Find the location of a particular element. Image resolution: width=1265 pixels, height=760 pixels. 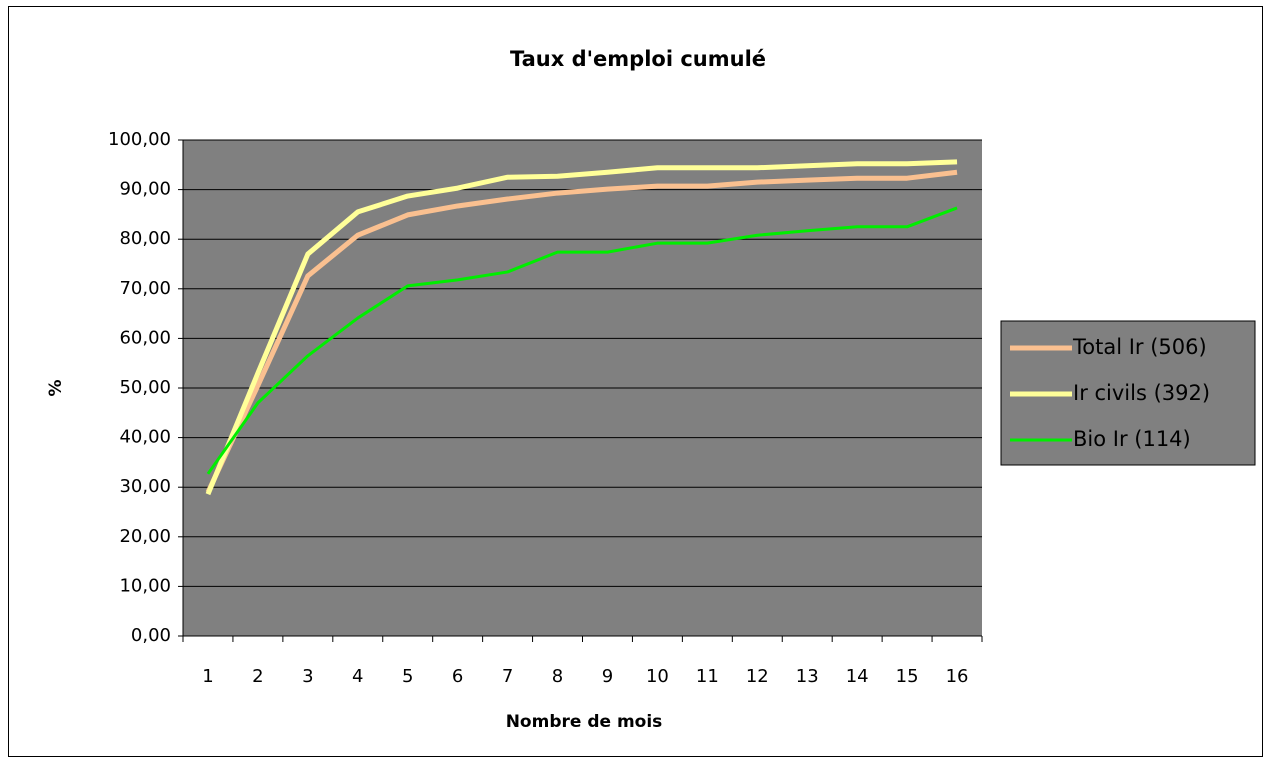

y-tick-label: 30,00 is located at coordinates (145, 486).